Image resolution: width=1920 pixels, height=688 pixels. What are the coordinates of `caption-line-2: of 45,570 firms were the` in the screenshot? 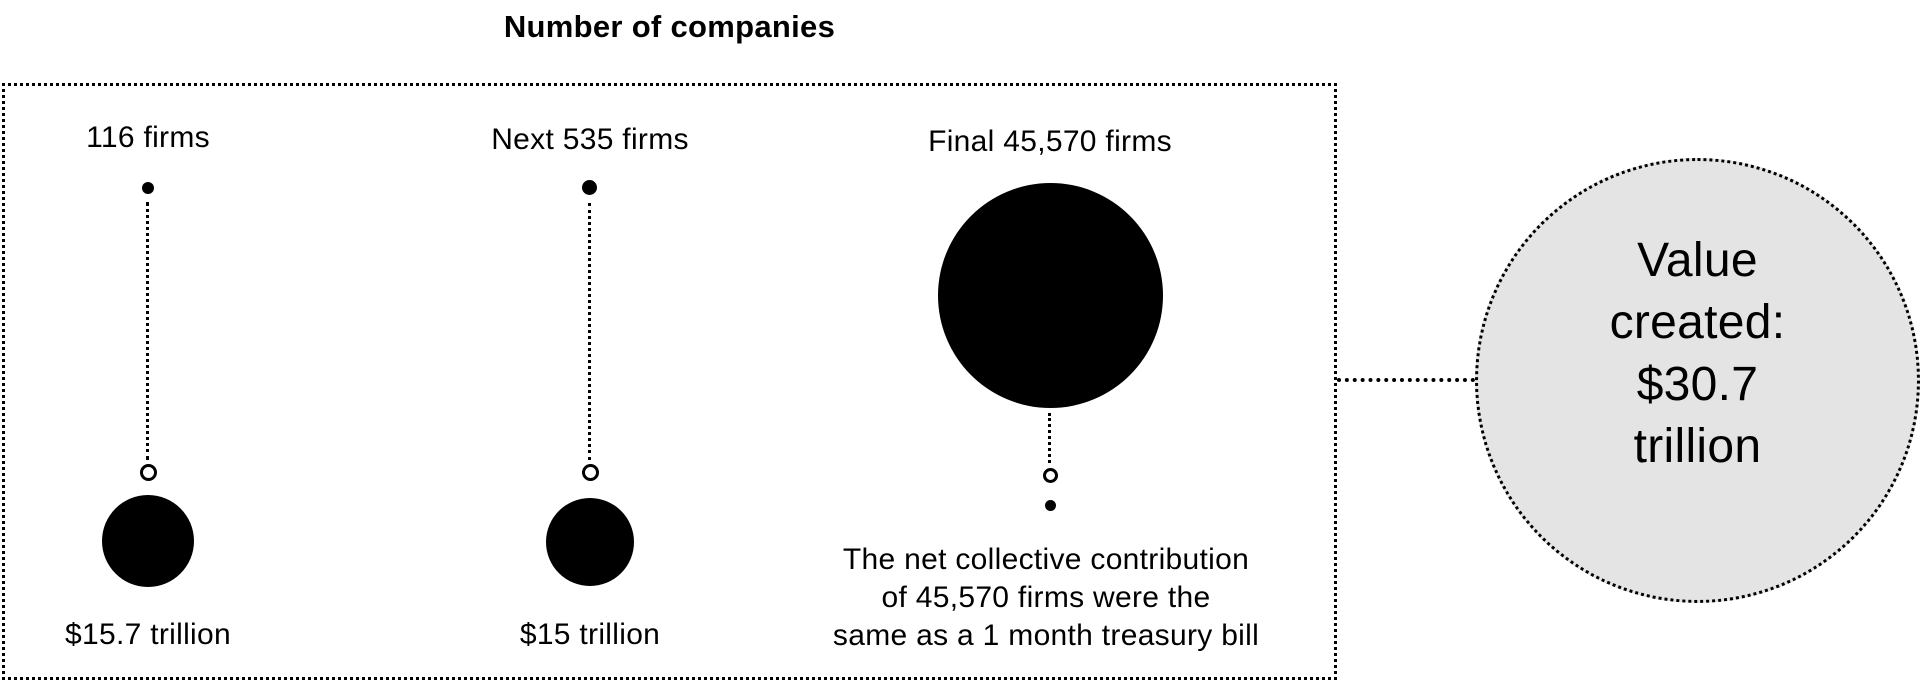 It's located at (1046, 597).